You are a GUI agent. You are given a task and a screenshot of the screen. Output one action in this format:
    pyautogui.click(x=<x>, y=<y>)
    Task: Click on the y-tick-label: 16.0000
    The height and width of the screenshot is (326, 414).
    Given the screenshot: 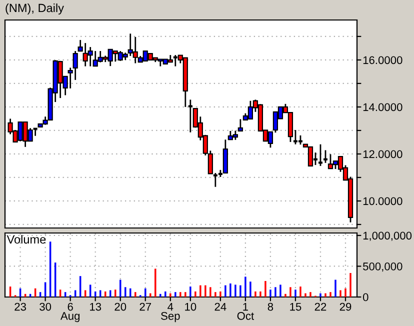 What is the action you would take?
    pyautogui.click(x=382, y=60)
    